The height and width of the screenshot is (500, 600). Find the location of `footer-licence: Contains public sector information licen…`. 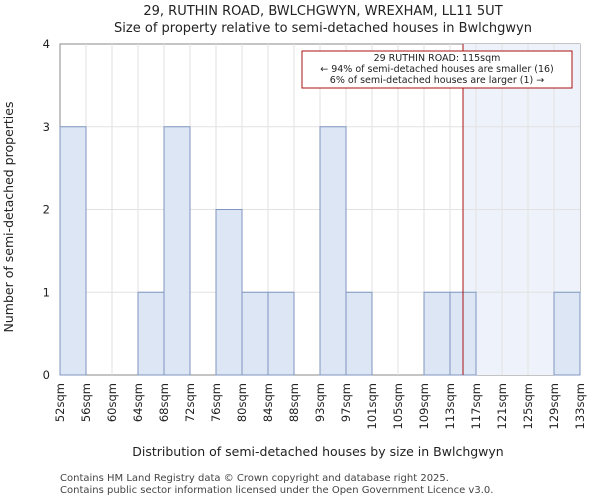

footer-licence: Contains public sector information licen… is located at coordinates (277, 490).